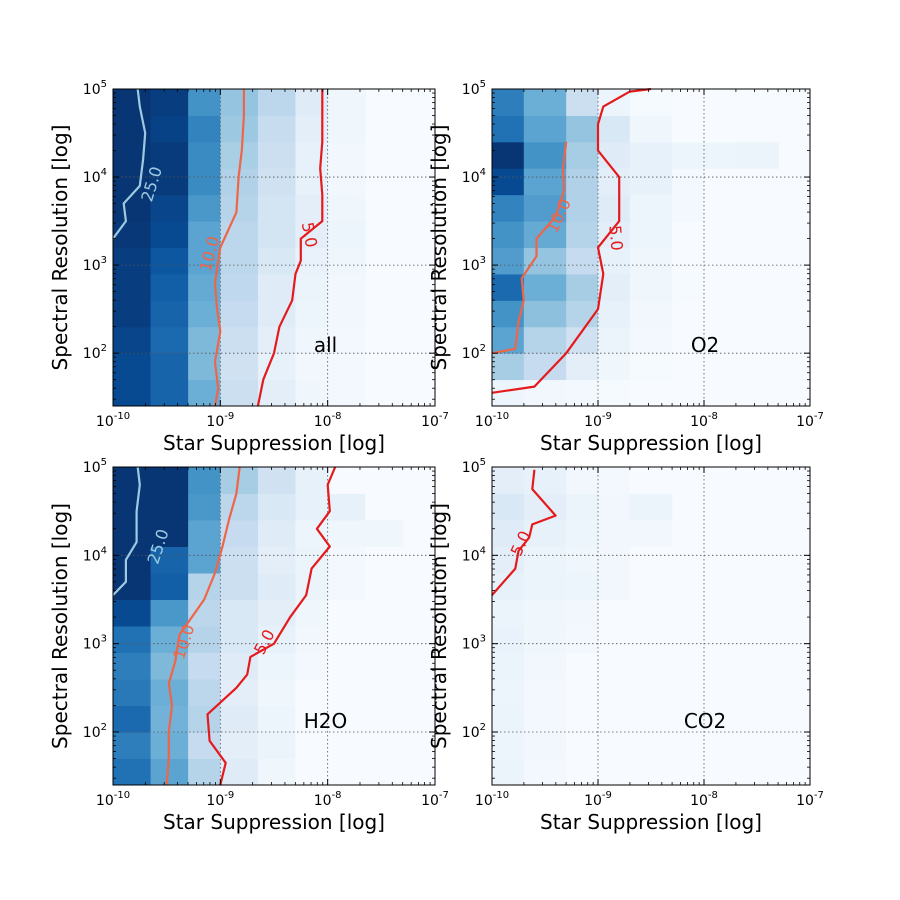  What do you see at coordinates (439, 626) in the screenshot?
I see `y-axis-title: Spectral Resolution [log]` at bounding box center [439, 626].